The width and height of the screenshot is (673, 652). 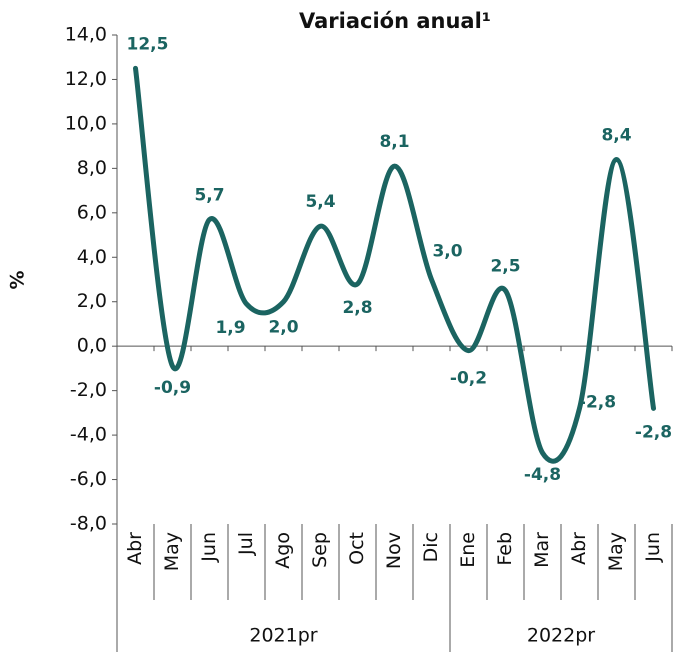 I want to click on x-tick-label: Ene, so click(x=468, y=550).